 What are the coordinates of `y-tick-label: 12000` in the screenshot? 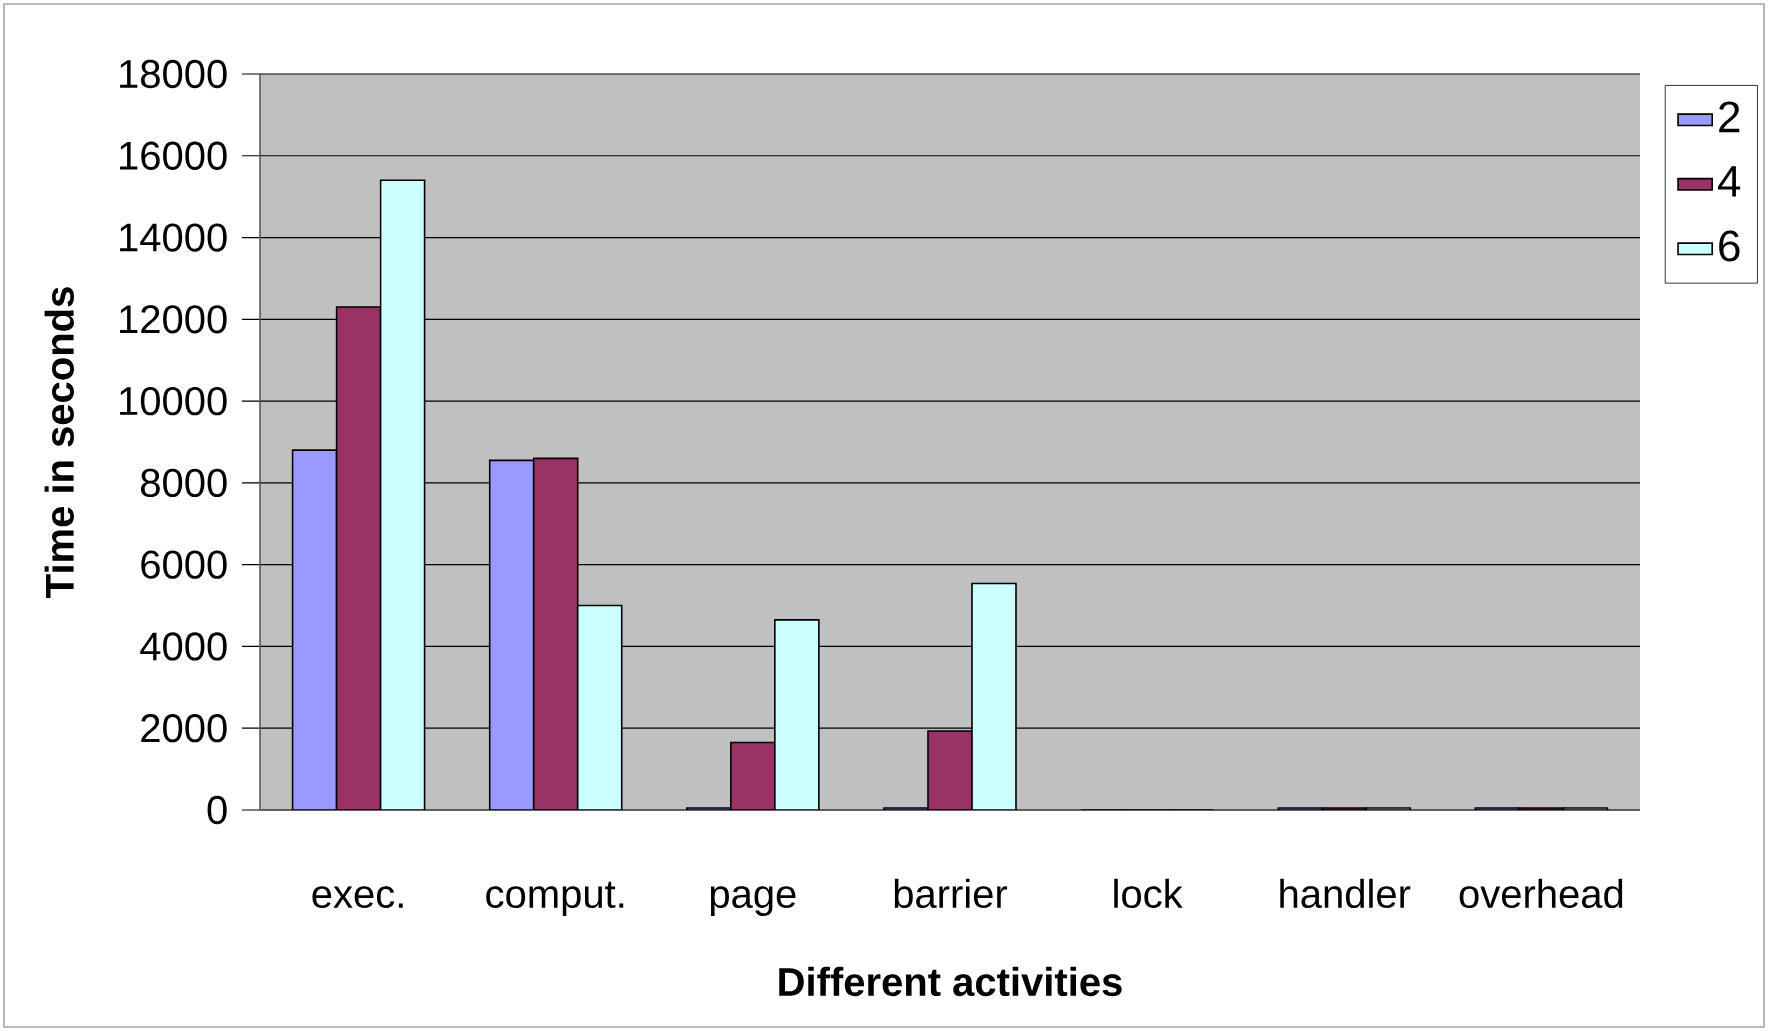 It's located at (173, 319).